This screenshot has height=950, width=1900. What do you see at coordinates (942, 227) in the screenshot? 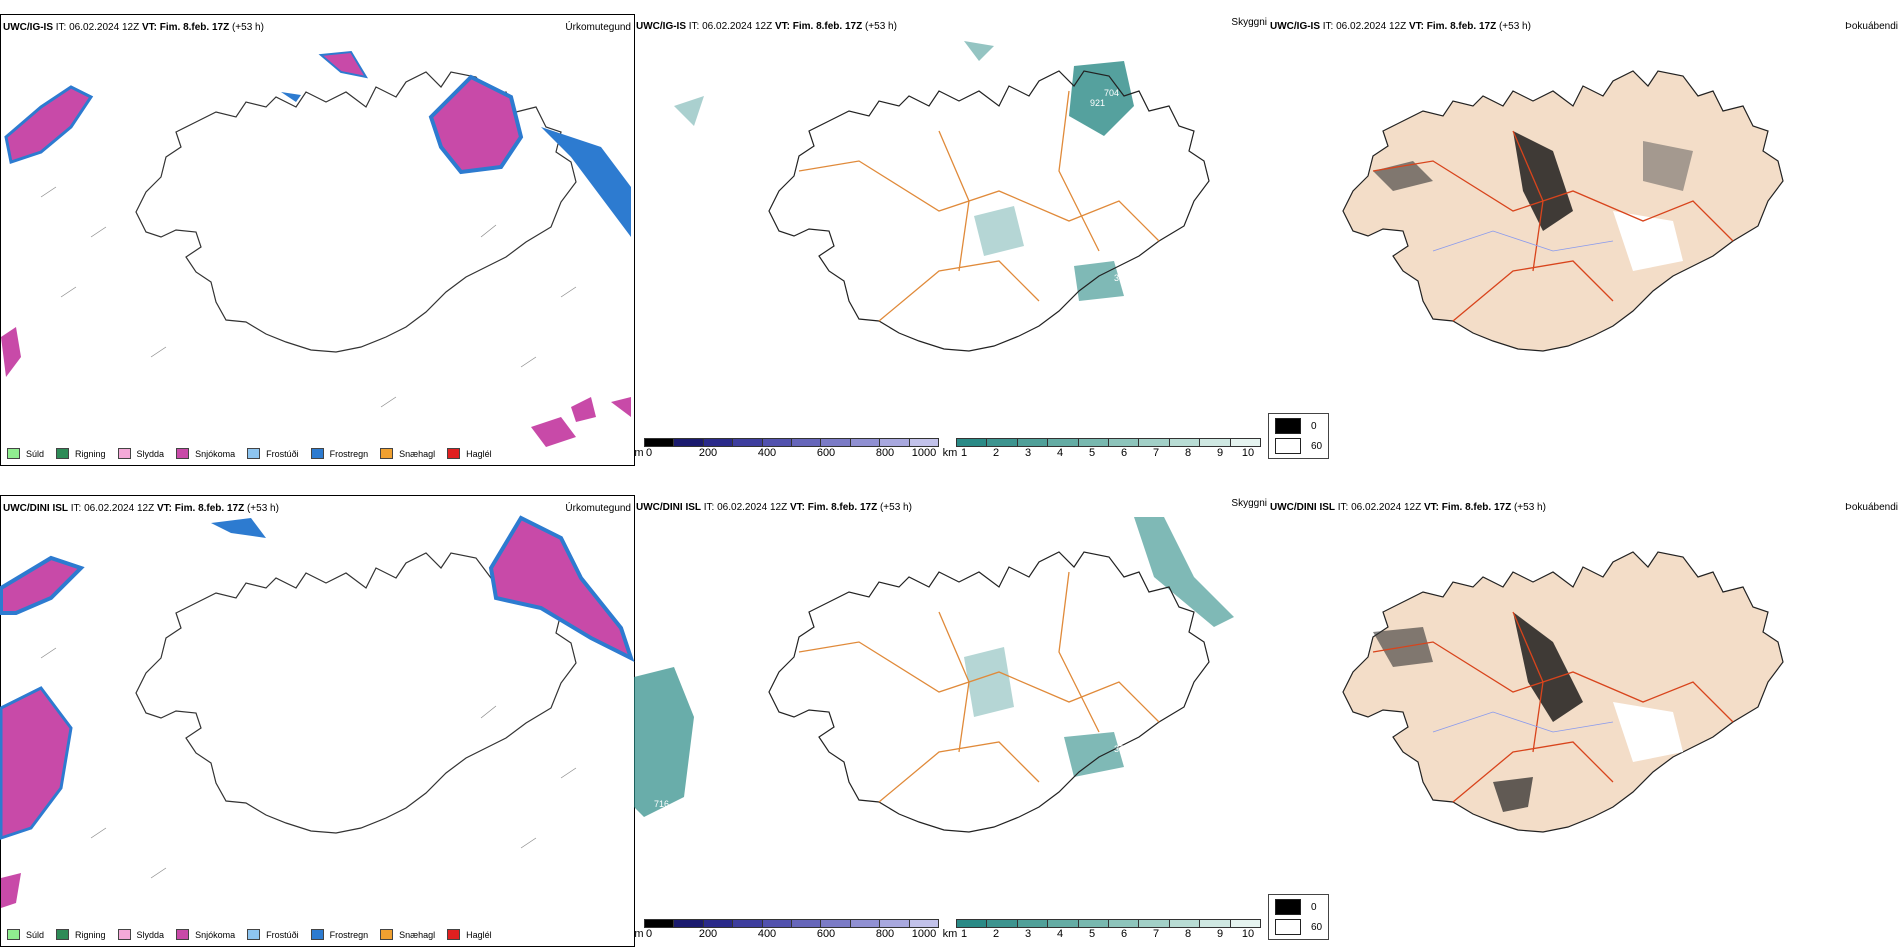
I see `visibility-map: 704 921 308 373` at bounding box center [942, 227].